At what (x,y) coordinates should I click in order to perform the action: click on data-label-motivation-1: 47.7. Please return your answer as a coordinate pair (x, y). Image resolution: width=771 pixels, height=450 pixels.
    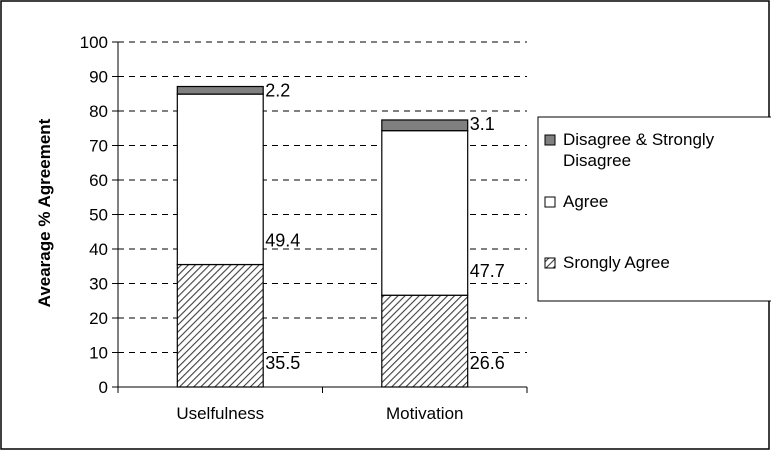
    Looking at the image, I should click on (487, 271).